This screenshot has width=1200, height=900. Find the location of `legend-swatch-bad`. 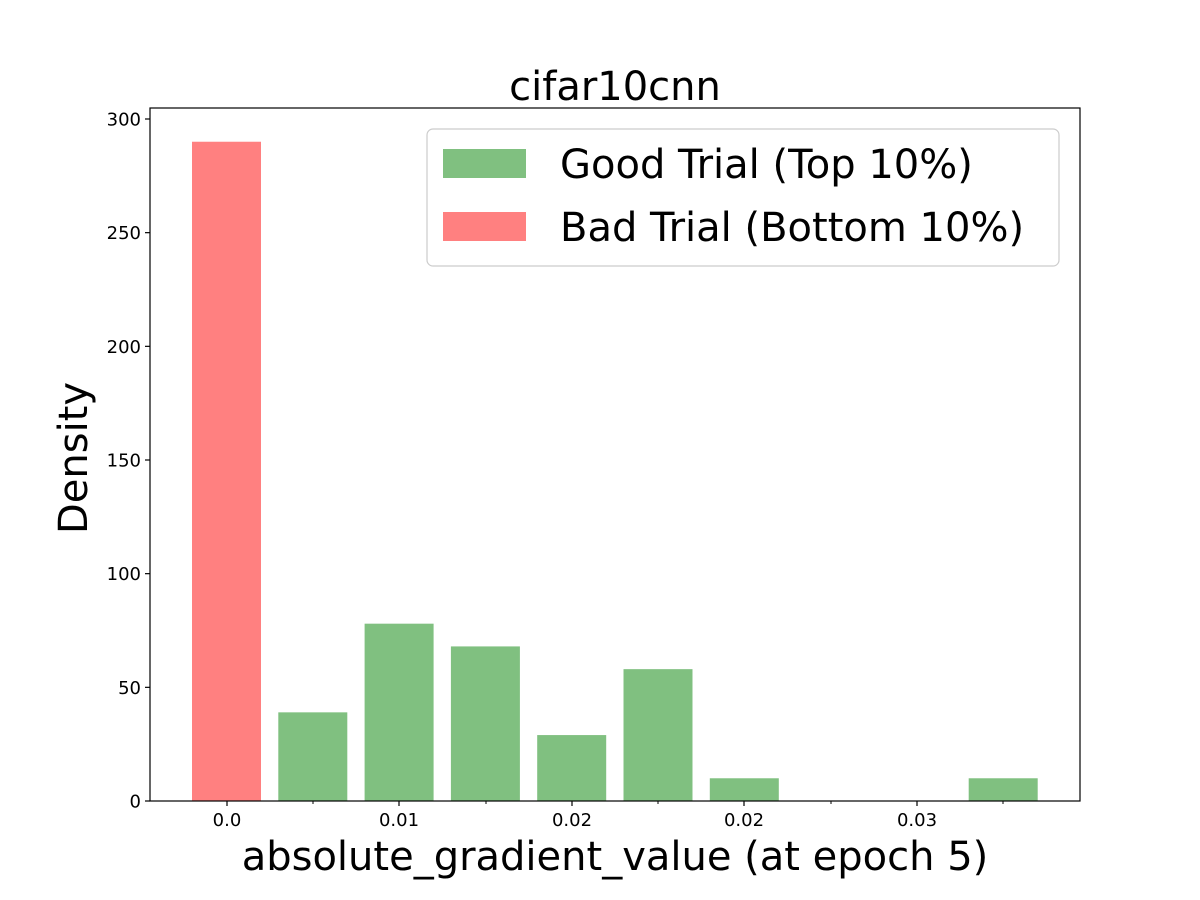

legend-swatch-bad is located at coordinates (484, 226).